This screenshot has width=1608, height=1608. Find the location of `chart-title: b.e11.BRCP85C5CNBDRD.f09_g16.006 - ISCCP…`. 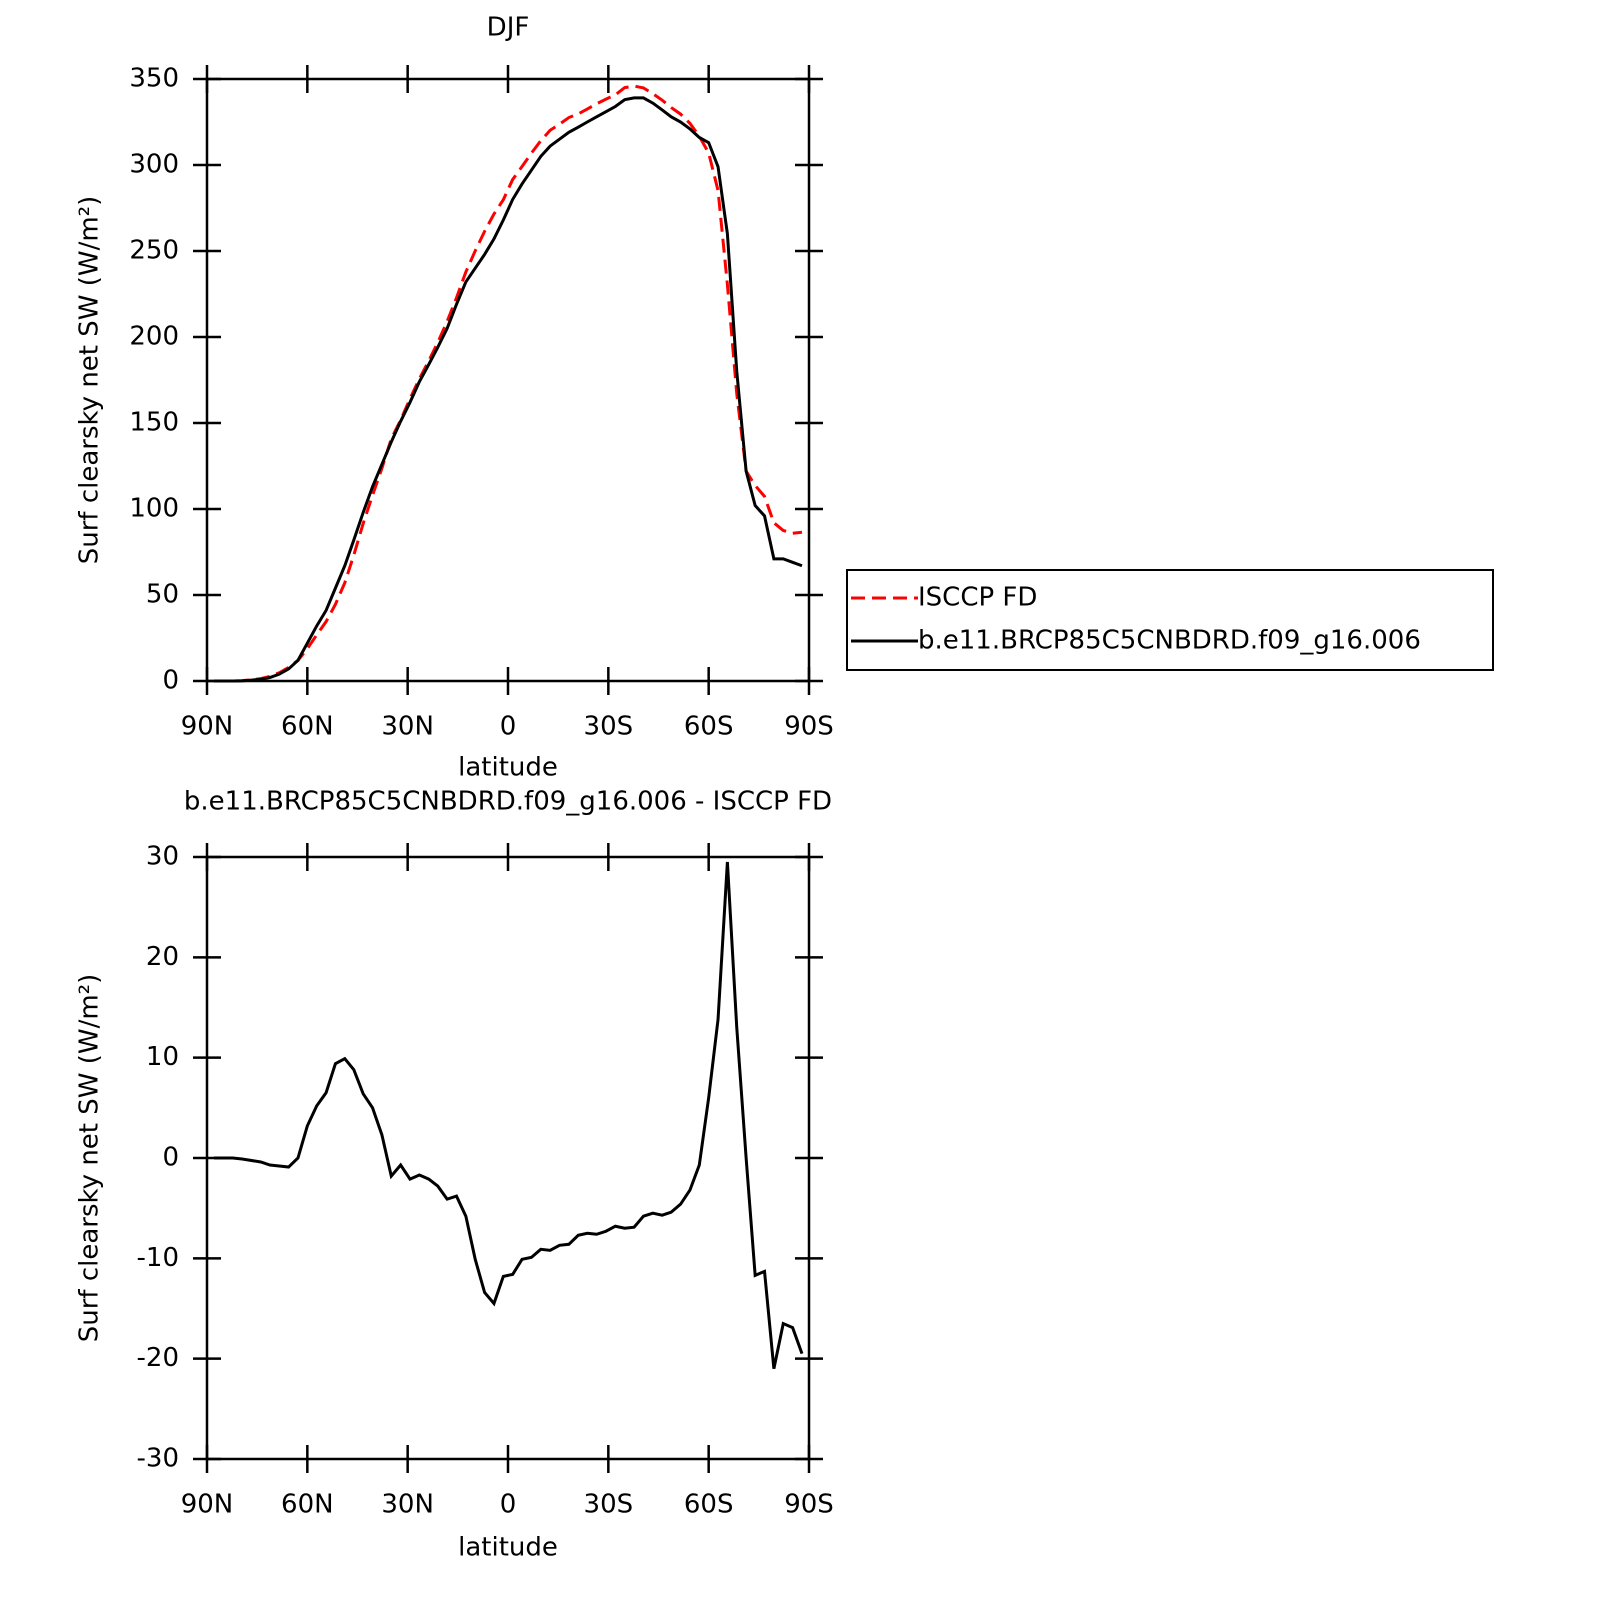

chart-title: b.e11.BRCP85C5CNBDRD.f09_g16.006 - ISCCP… is located at coordinates (508, 802).